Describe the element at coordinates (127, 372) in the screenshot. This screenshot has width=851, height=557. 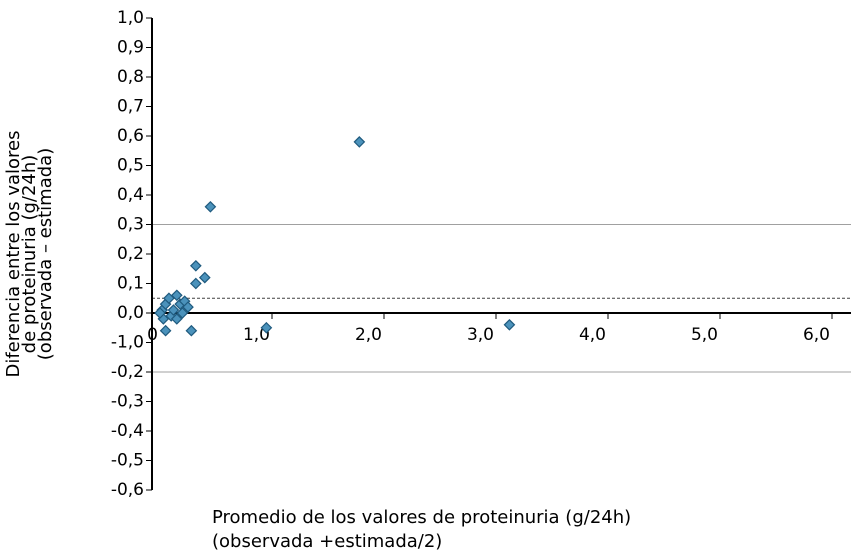
I see `y-tick-label: -0,2` at that location.